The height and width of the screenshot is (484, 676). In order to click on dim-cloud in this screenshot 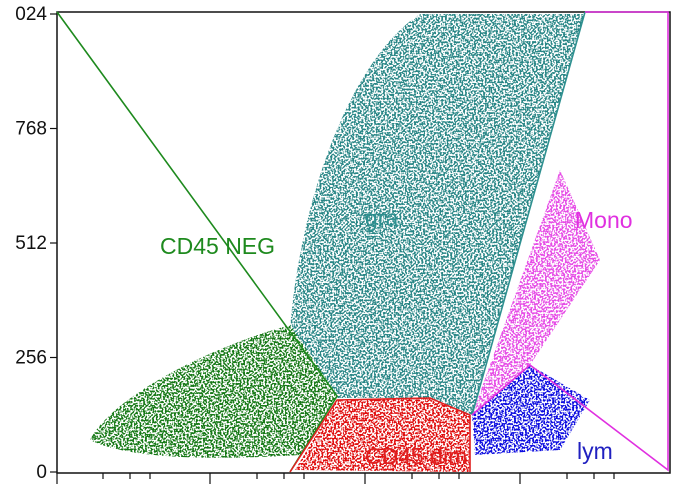, I will do `click(382, 435)`.